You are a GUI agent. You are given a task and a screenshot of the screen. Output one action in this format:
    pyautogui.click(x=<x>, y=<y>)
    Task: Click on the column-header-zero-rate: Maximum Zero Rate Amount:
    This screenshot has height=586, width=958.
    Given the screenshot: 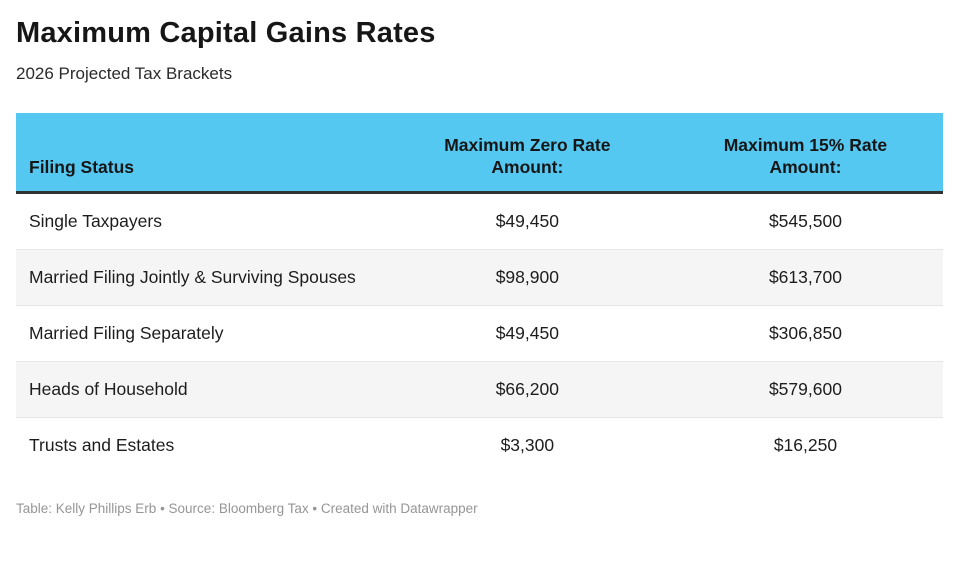 What is the action you would take?
    pyautogui.click(x=525, y=153)
    